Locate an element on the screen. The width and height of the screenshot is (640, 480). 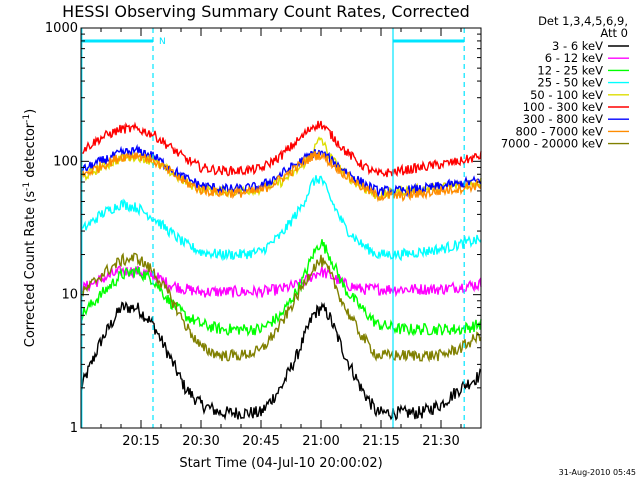
plot-timestamp: 31-Aug-2010 05:45 is located at coordinates (597, 472).